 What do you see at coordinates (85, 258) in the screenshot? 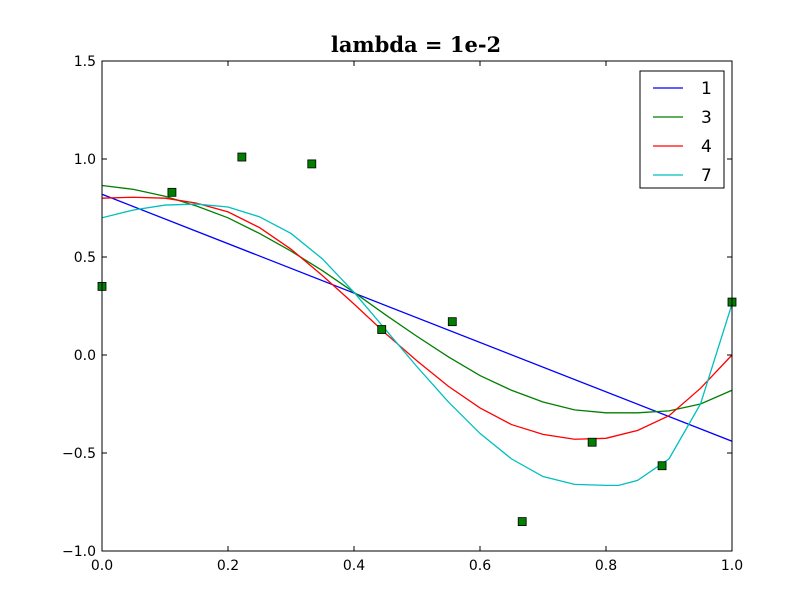
I see `y-tick-label: 0.5` at bounding box center [85, 258].